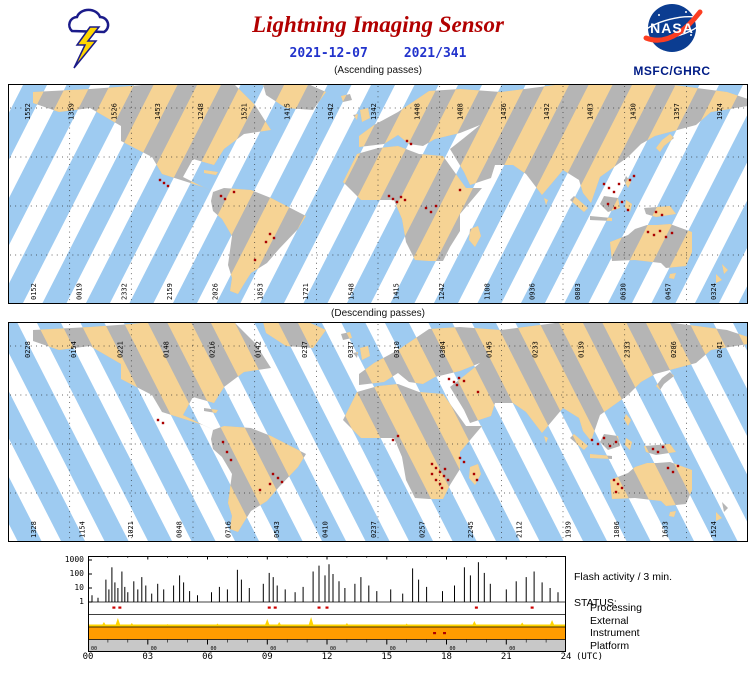 The height and width of the screenshot is (680, 756). Describe the element at coordinates (634, 111) in the screenshot. I see `pass-time-label-top: 1430` at that location.